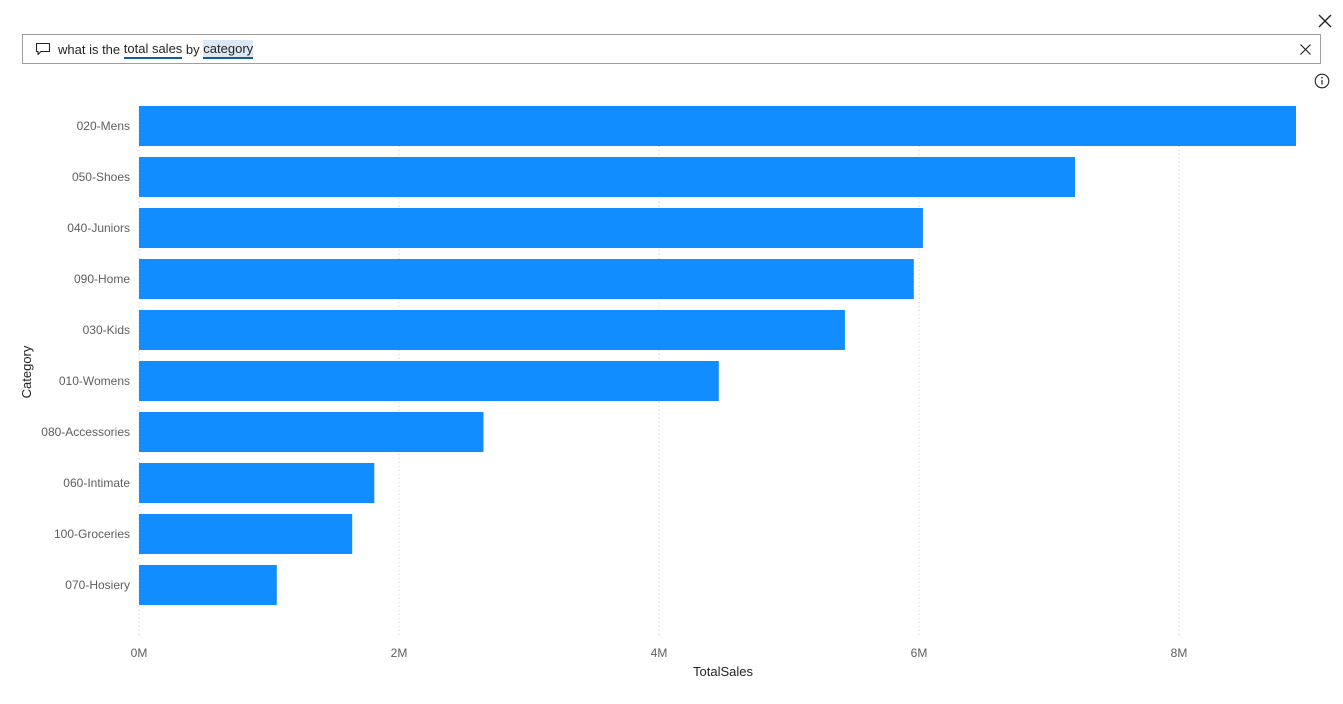 Image resolution: width=1343 pixels, height=704 pixels. Describe the element at coordinates (208, 585) in the screenshot. I see `bar-070-Hosiery` at that location.